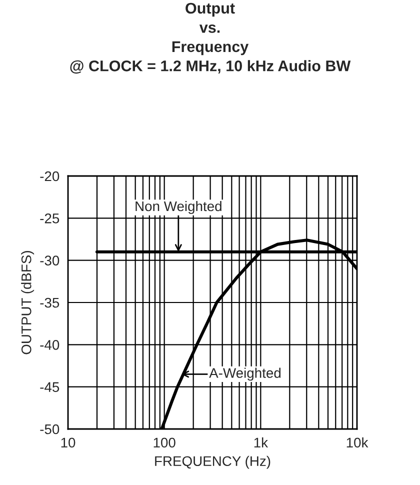 The image size is (420, 485). What do you see at coordinates (244, 374) in the screenshot?
I see `annotation: A-Weighted` at bounding box center [244, 374].